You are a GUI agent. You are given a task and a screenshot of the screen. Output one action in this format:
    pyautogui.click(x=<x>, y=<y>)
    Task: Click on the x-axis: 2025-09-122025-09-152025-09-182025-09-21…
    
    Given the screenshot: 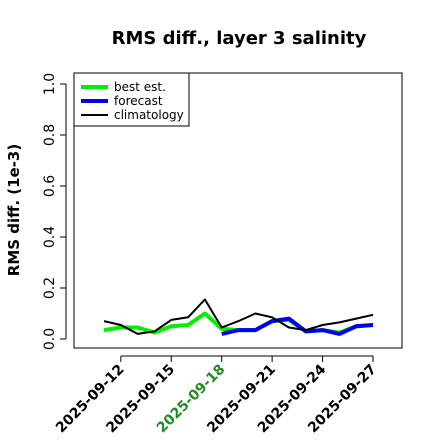 What is the action you would take?
    pyautogui.click(x=216, y=395)
    